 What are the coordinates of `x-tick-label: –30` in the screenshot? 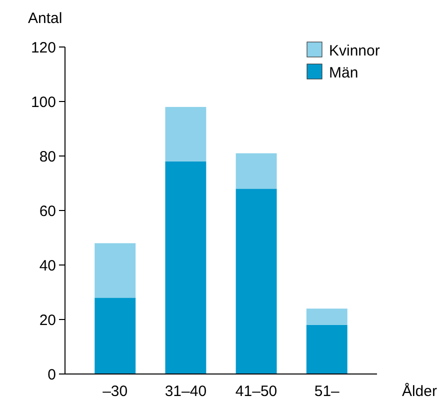 It's located at (115, 391).